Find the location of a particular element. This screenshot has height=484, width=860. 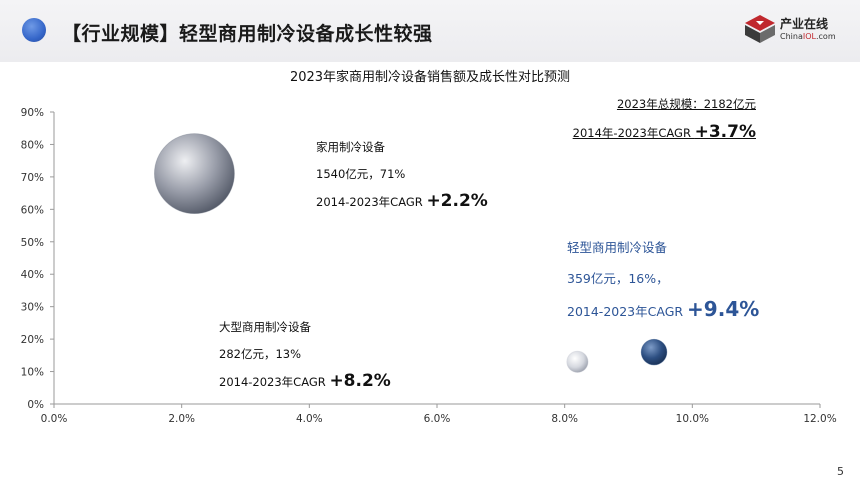

household-detail: 1540亿元，71% is located at coordinates (361, 174).